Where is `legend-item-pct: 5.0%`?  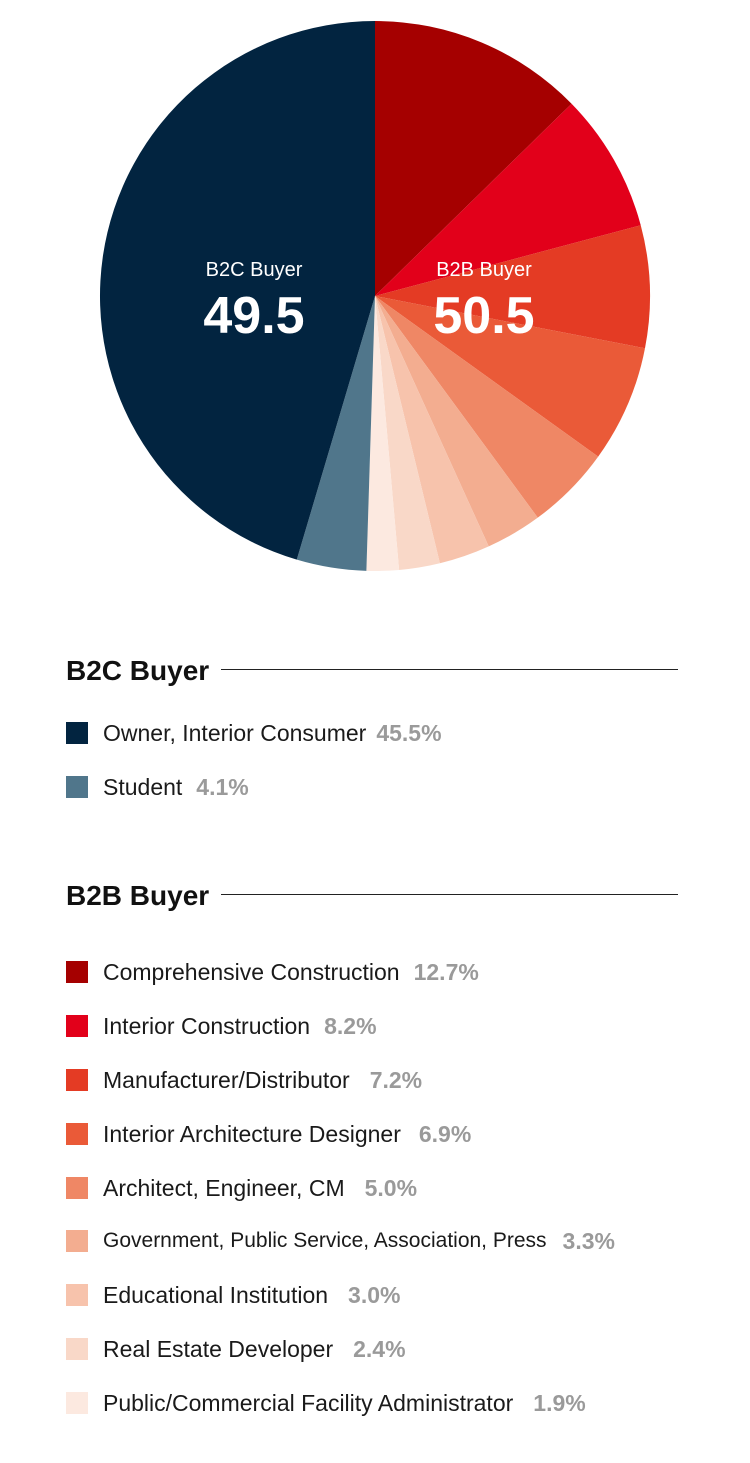 legend-item-pct: 5.0% is located at coordinates (391, 1187).